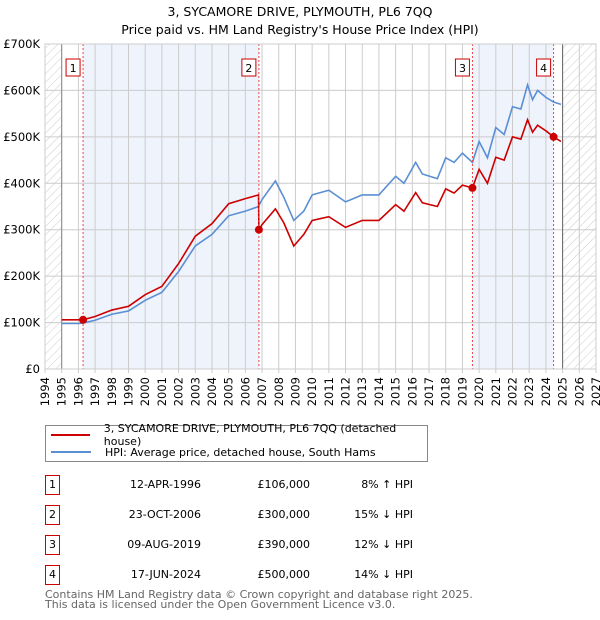  What do you see at coordinates (496, 391) in the screenshot?
I see `x-tick-label: 2021` at bounding box center [496, 391].